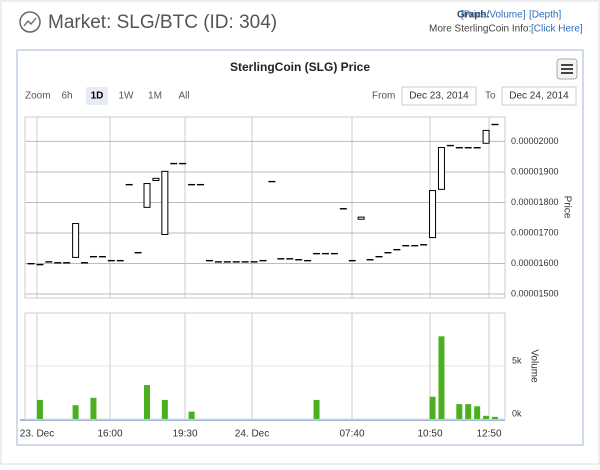  What do you see at coordinates (252, 434) in the screenshot?
I see `x-tick-label: 24. Dec` at bounding box center [252, 434].